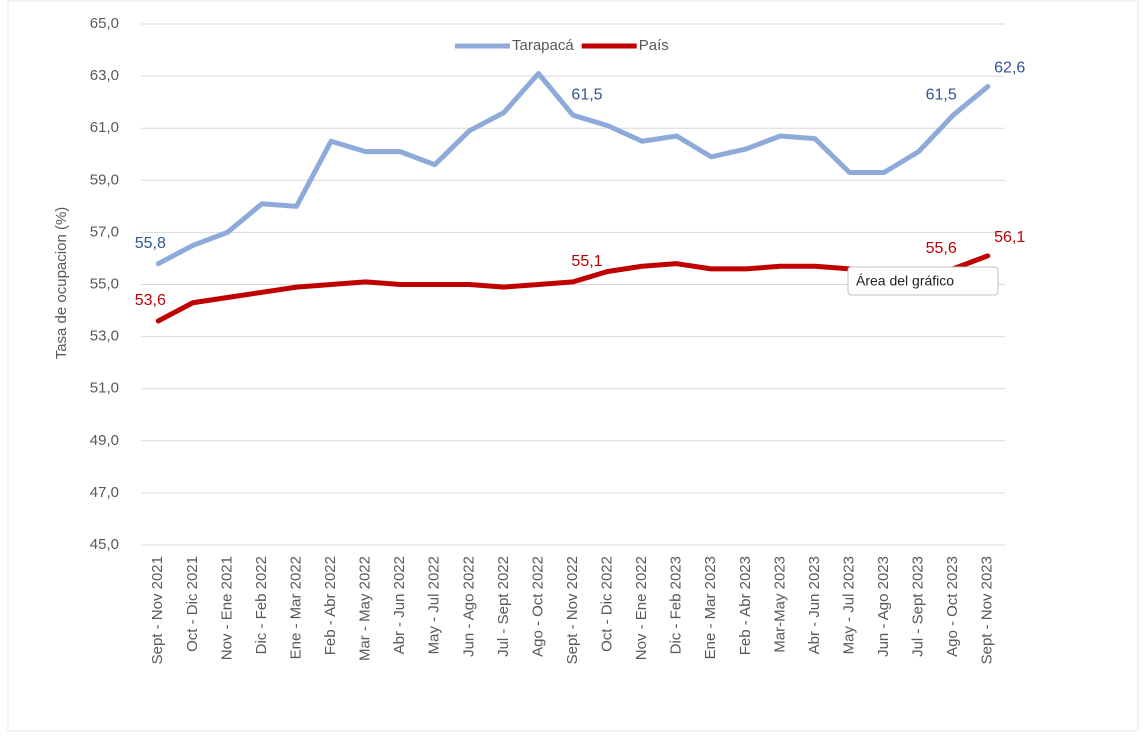 The image size is (1143, 741). What do you see at coordinates (745, 605) in the screenshot?
I see `x-tick-label: Feb - Abr 2023` at bounding box center [745, 605].